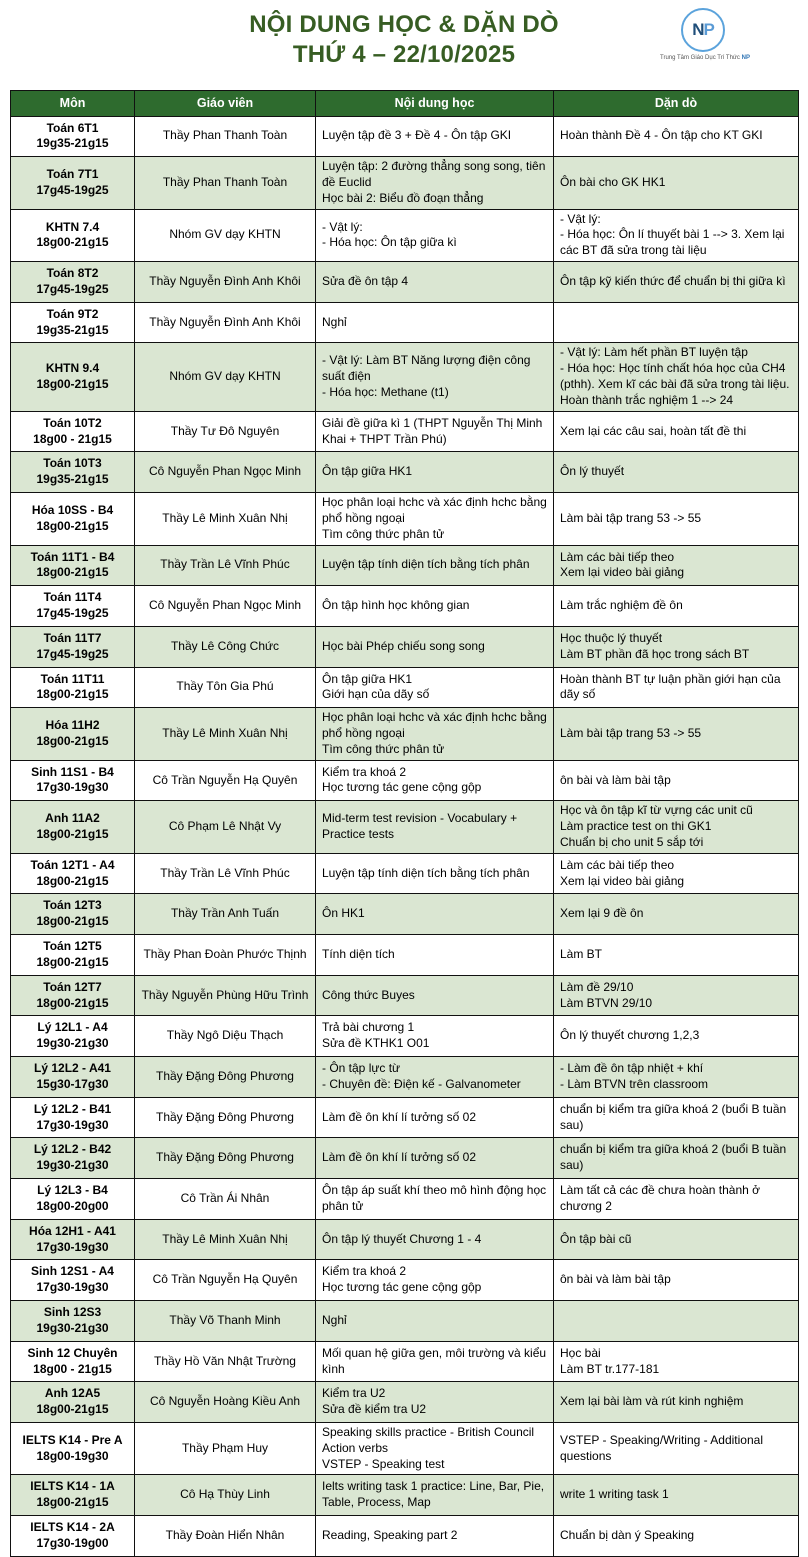 This screenshot has height=1557, width=808. I want to click on teacher-cell: Thầy Đoàn Hiển Nhân, so click(225, 1536).